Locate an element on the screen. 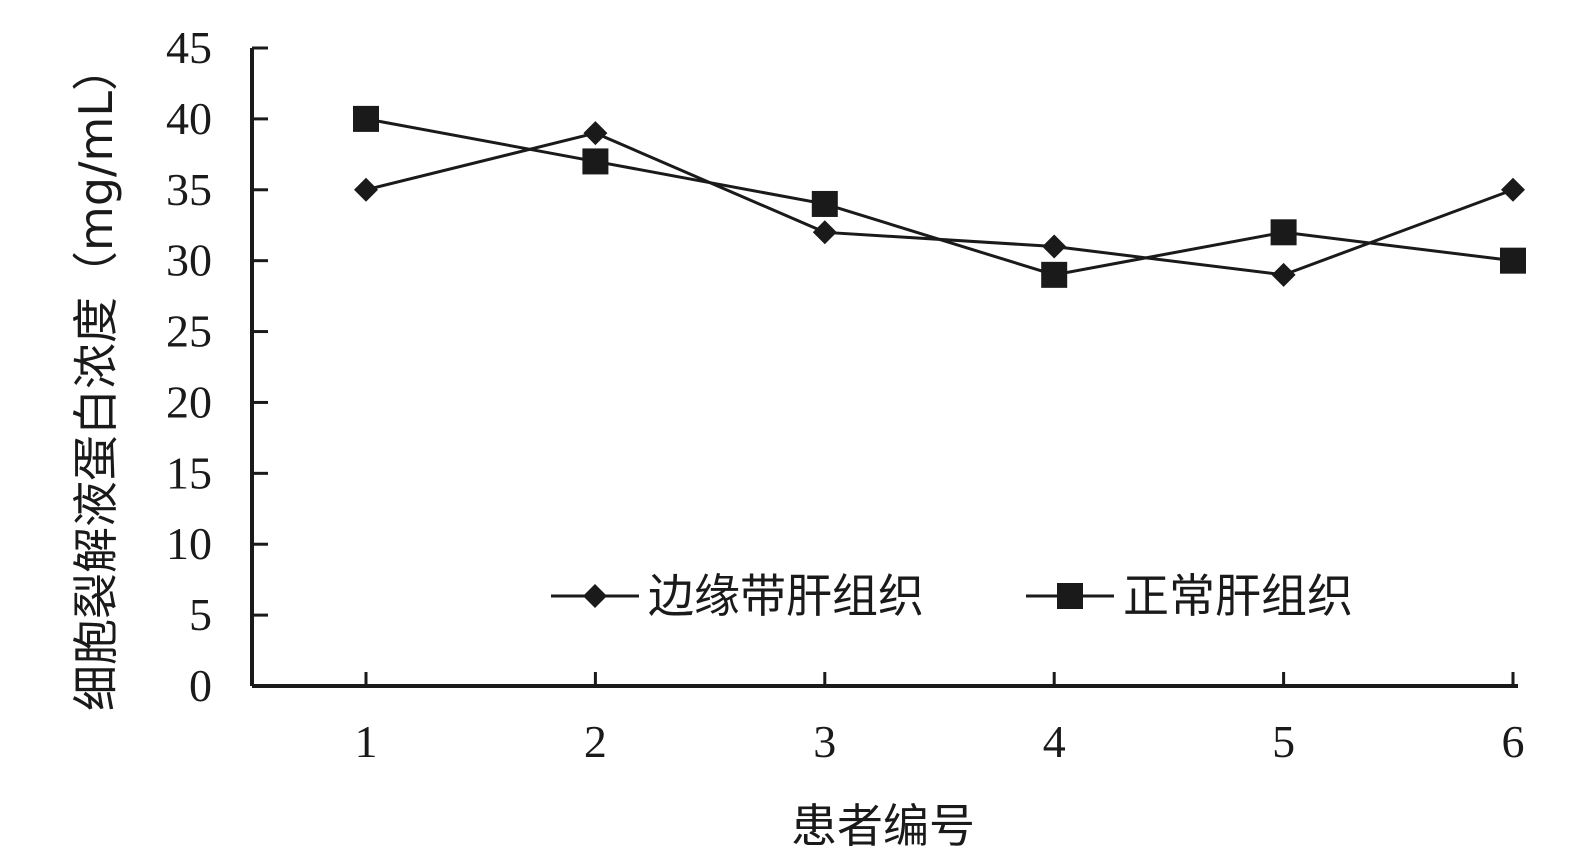 The height and width of the screenshot is (860, 1575). x-tick-label: 5 is located at coordinates (1283, 741).